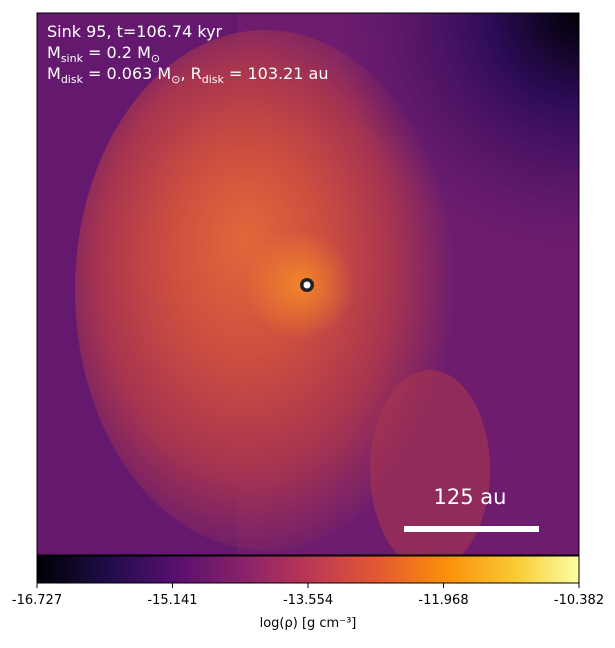  What do you see at coordinates (37, 600) in the screenshot?
I see `colorbar-tick-label: -16.727` at bounding box center [37, 600].